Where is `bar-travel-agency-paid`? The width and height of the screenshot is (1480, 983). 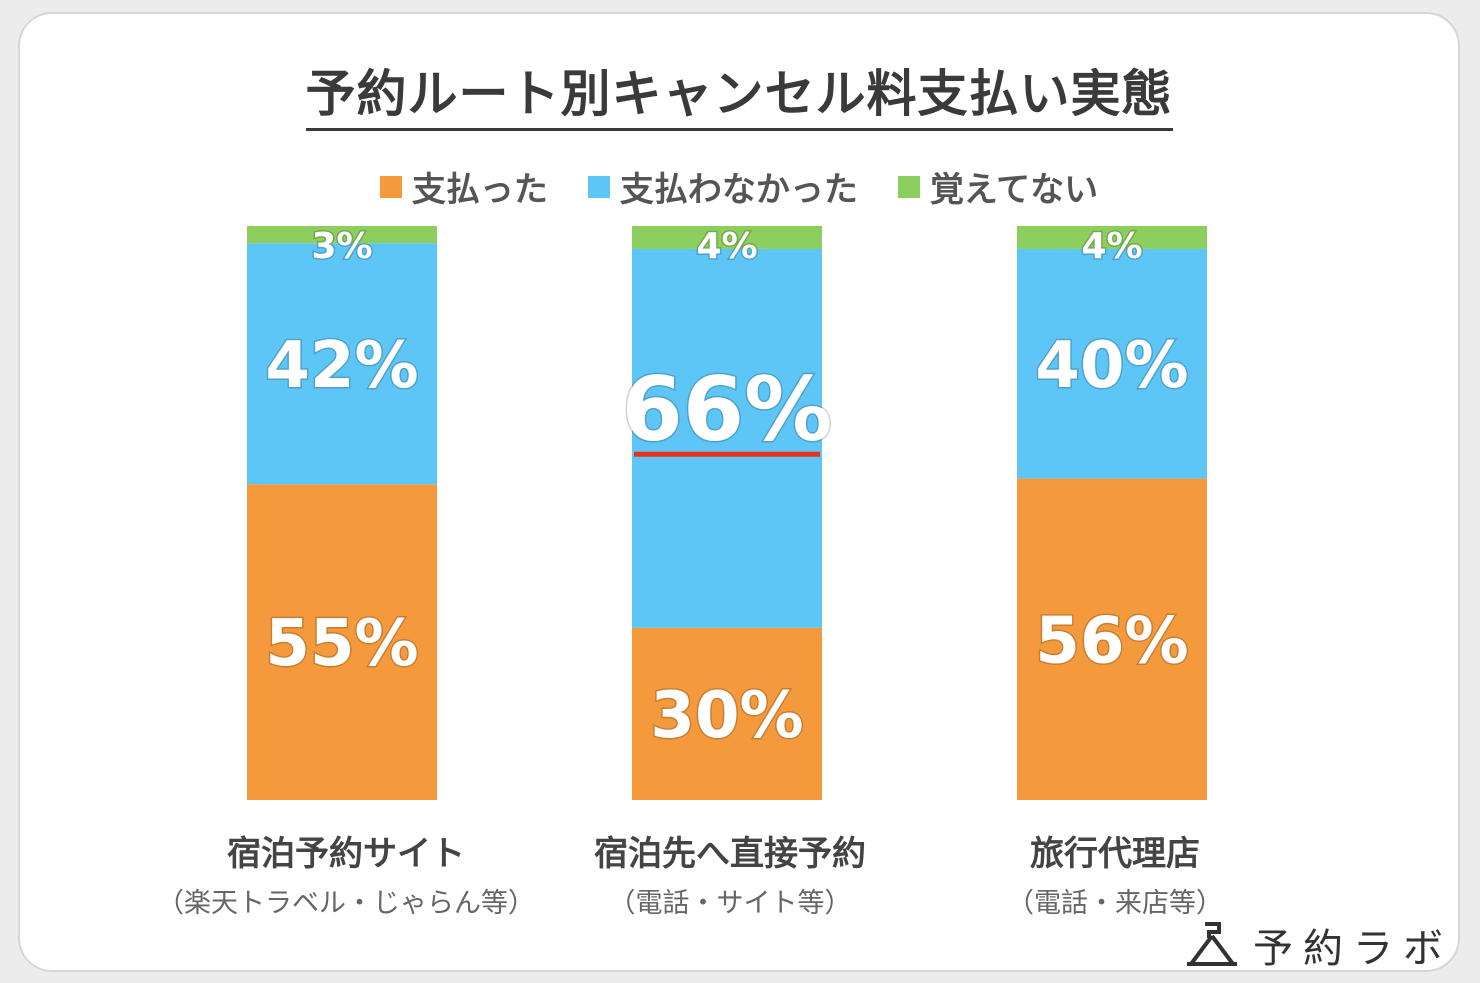 bar-travel-agency-paid is located at coordinates (1112, 639).